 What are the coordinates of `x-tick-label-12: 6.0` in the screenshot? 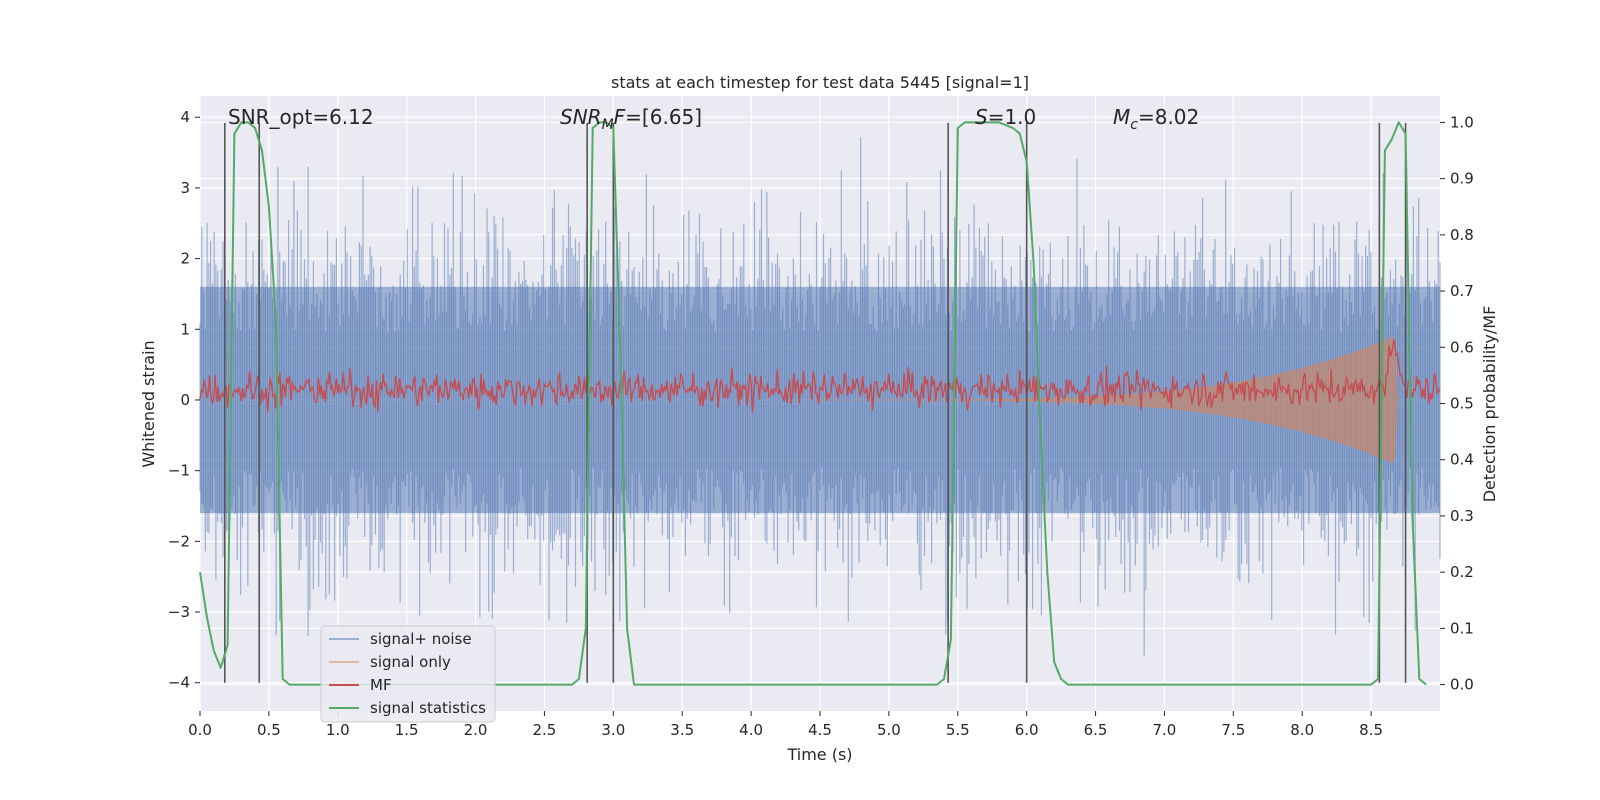 It's located at (1027, 730).